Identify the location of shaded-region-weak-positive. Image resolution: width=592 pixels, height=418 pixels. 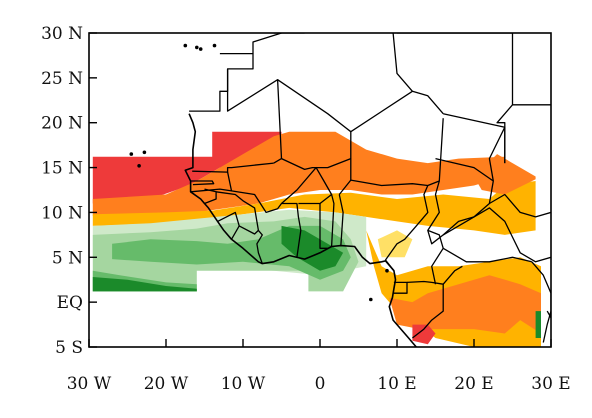
(314, 208).